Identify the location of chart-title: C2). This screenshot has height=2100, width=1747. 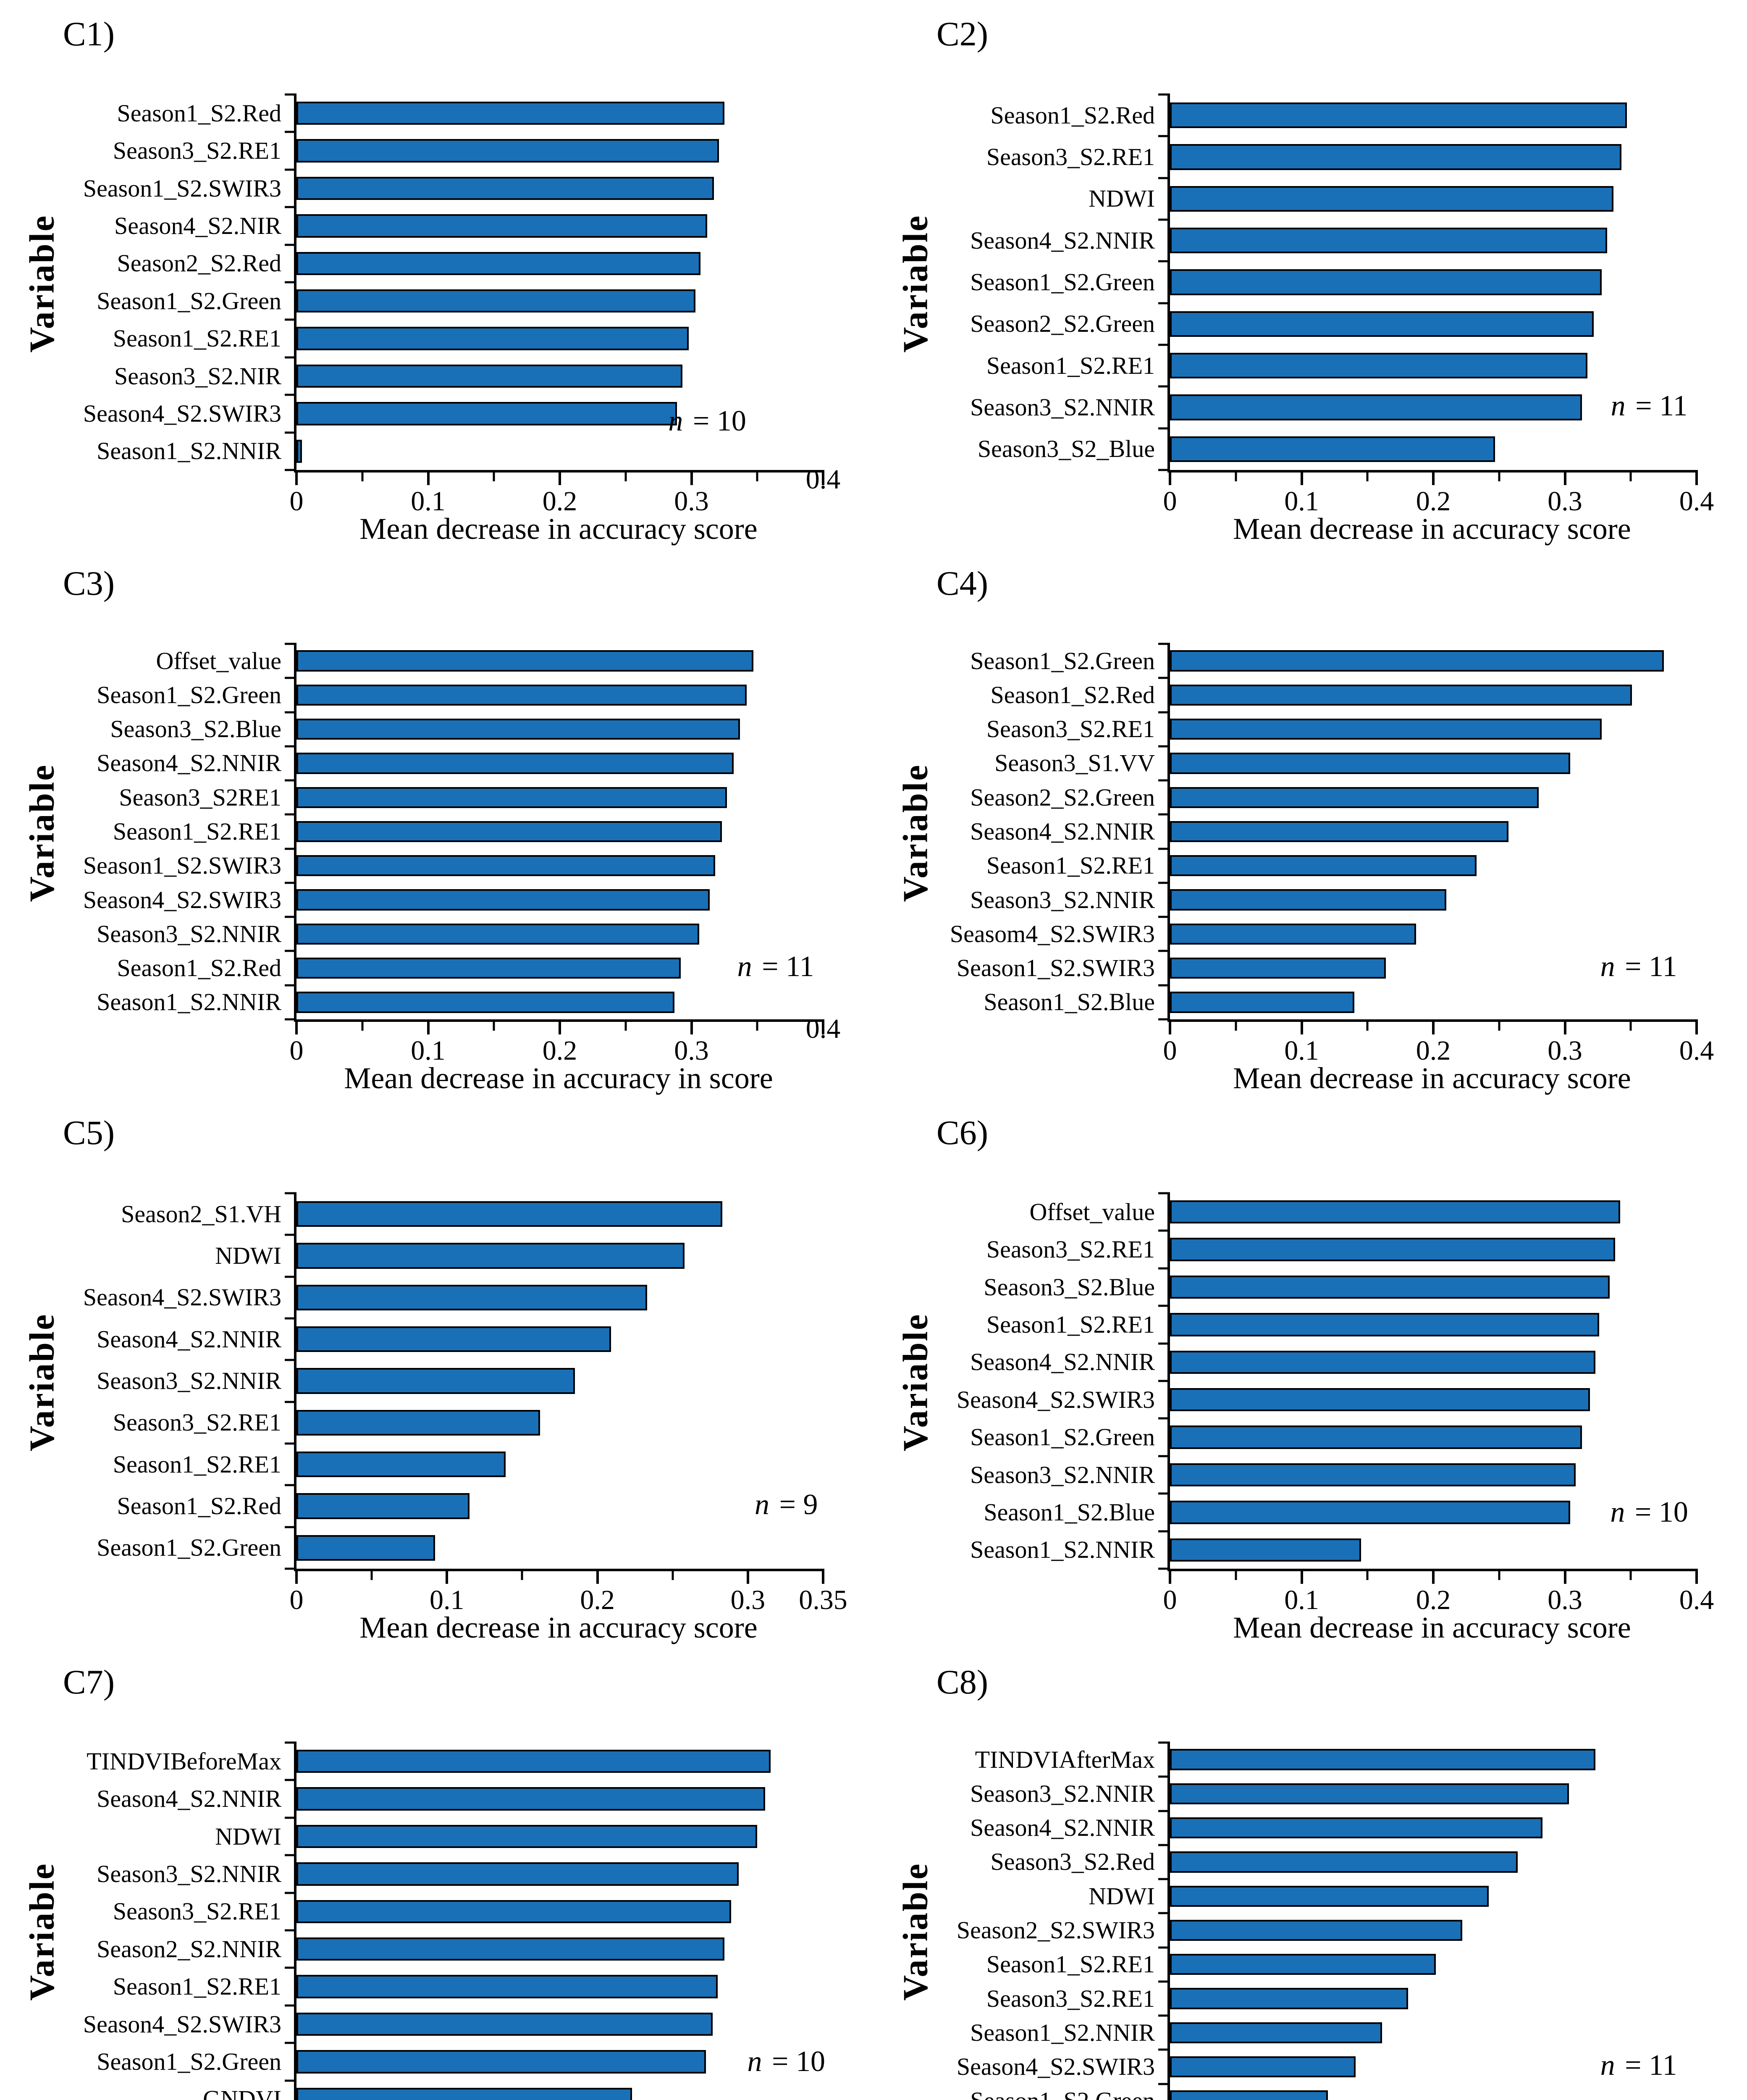
(962, 34).